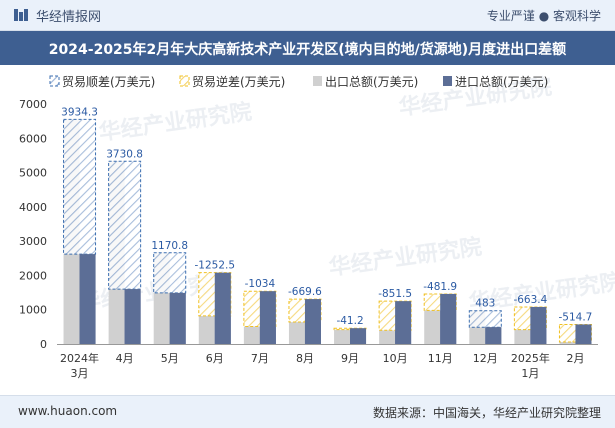 The height and width of the screenshot is (428, 615). What do you see at coordinates (33, 310) in the screenshot?
I see `y-tick-label: 1000` at bounding box center [33, 310].